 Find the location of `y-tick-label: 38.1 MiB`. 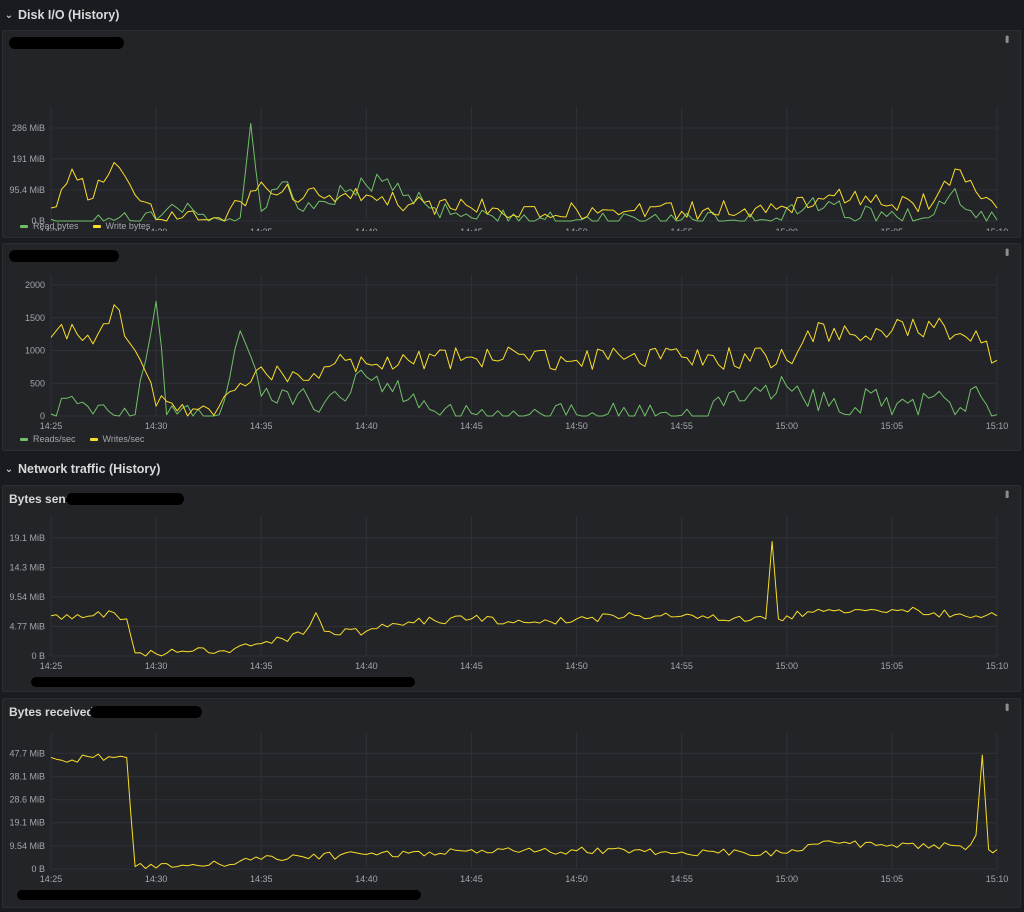

y-tick-label: 38.1 MiB is located at coordinates (27, 777).